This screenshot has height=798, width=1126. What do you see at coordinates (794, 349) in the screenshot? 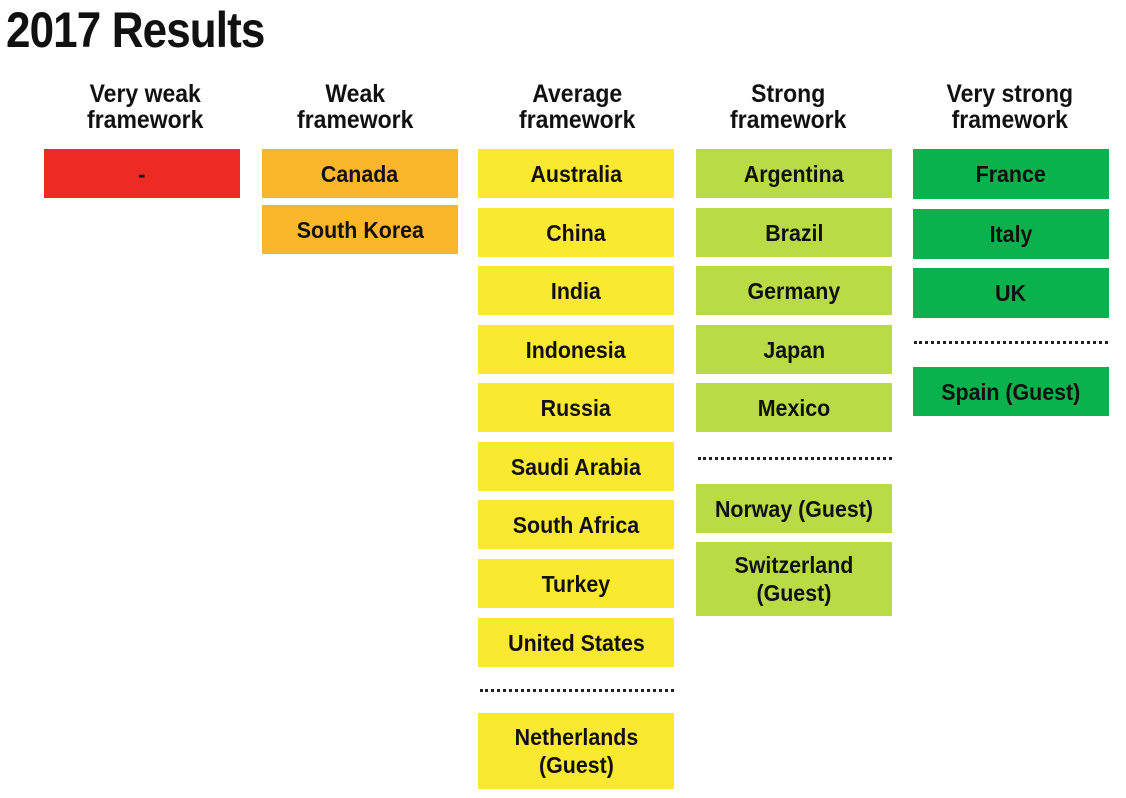
I see `country-box: Japan` at bounding box center [794, 349].